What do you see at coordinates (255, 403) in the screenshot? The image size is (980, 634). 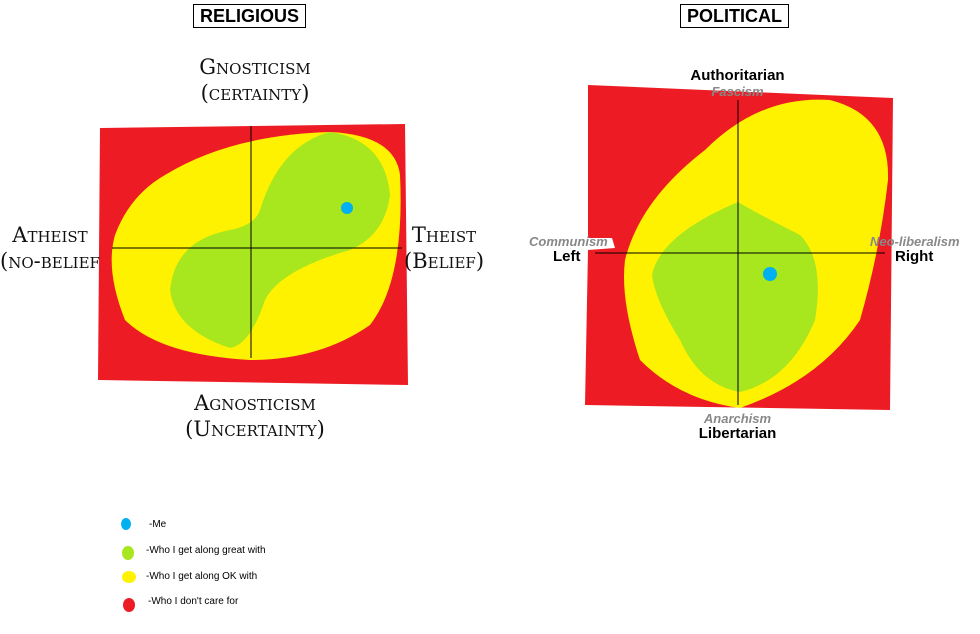 I see `agnosticism-label: Agnosticism` at bounding box center [255, 403].